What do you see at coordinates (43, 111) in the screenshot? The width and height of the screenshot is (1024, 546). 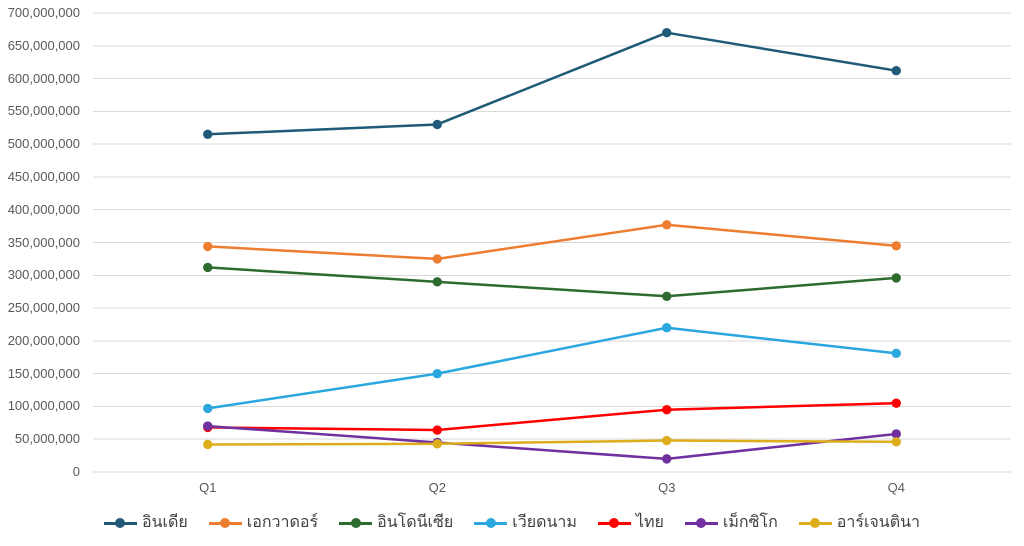 I see `y-axis-tick: 550,000,000` at bounding box center [43, 111].